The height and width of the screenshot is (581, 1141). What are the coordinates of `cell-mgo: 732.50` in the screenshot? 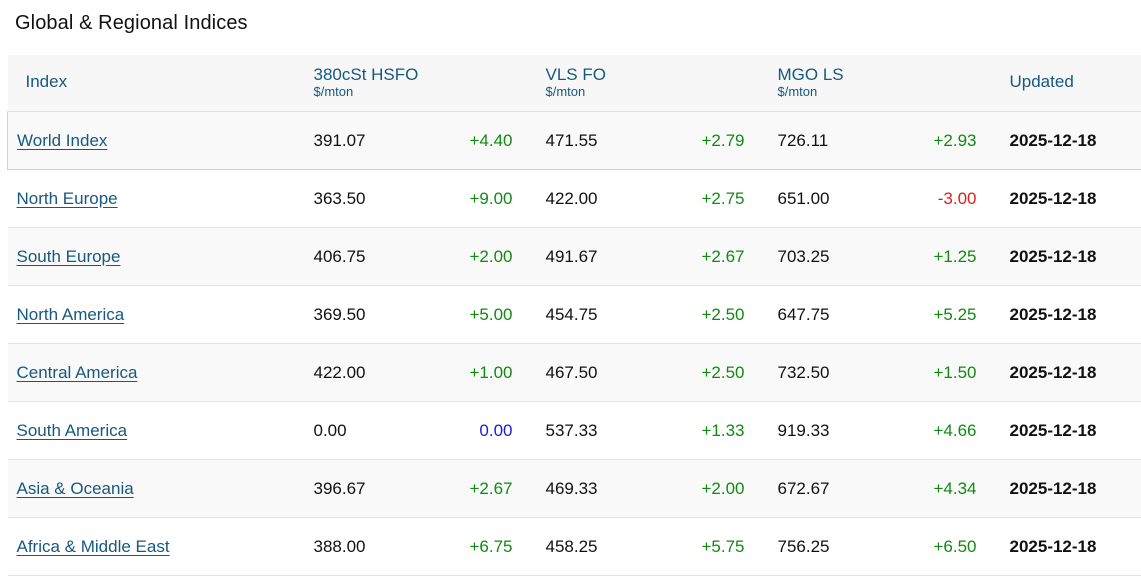 It's located at (835, 372).